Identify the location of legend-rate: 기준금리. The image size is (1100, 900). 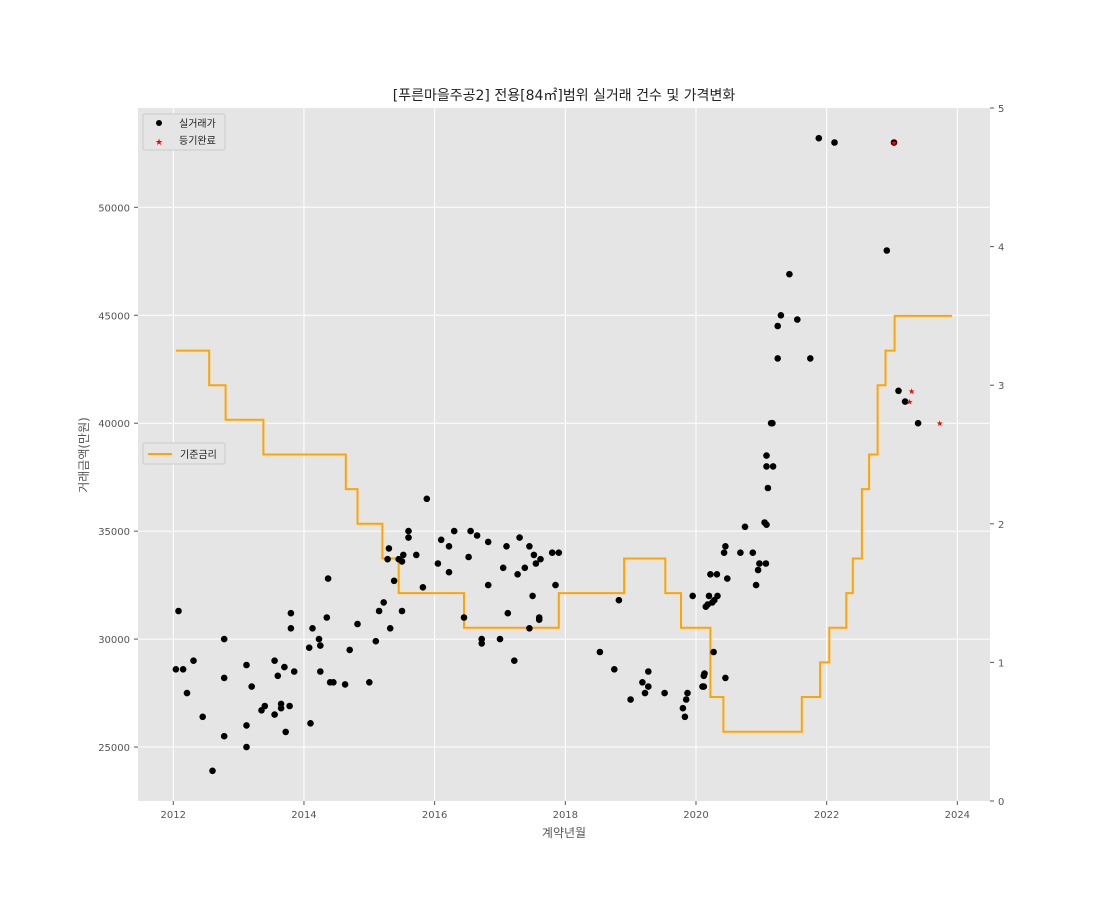
(184, 453).